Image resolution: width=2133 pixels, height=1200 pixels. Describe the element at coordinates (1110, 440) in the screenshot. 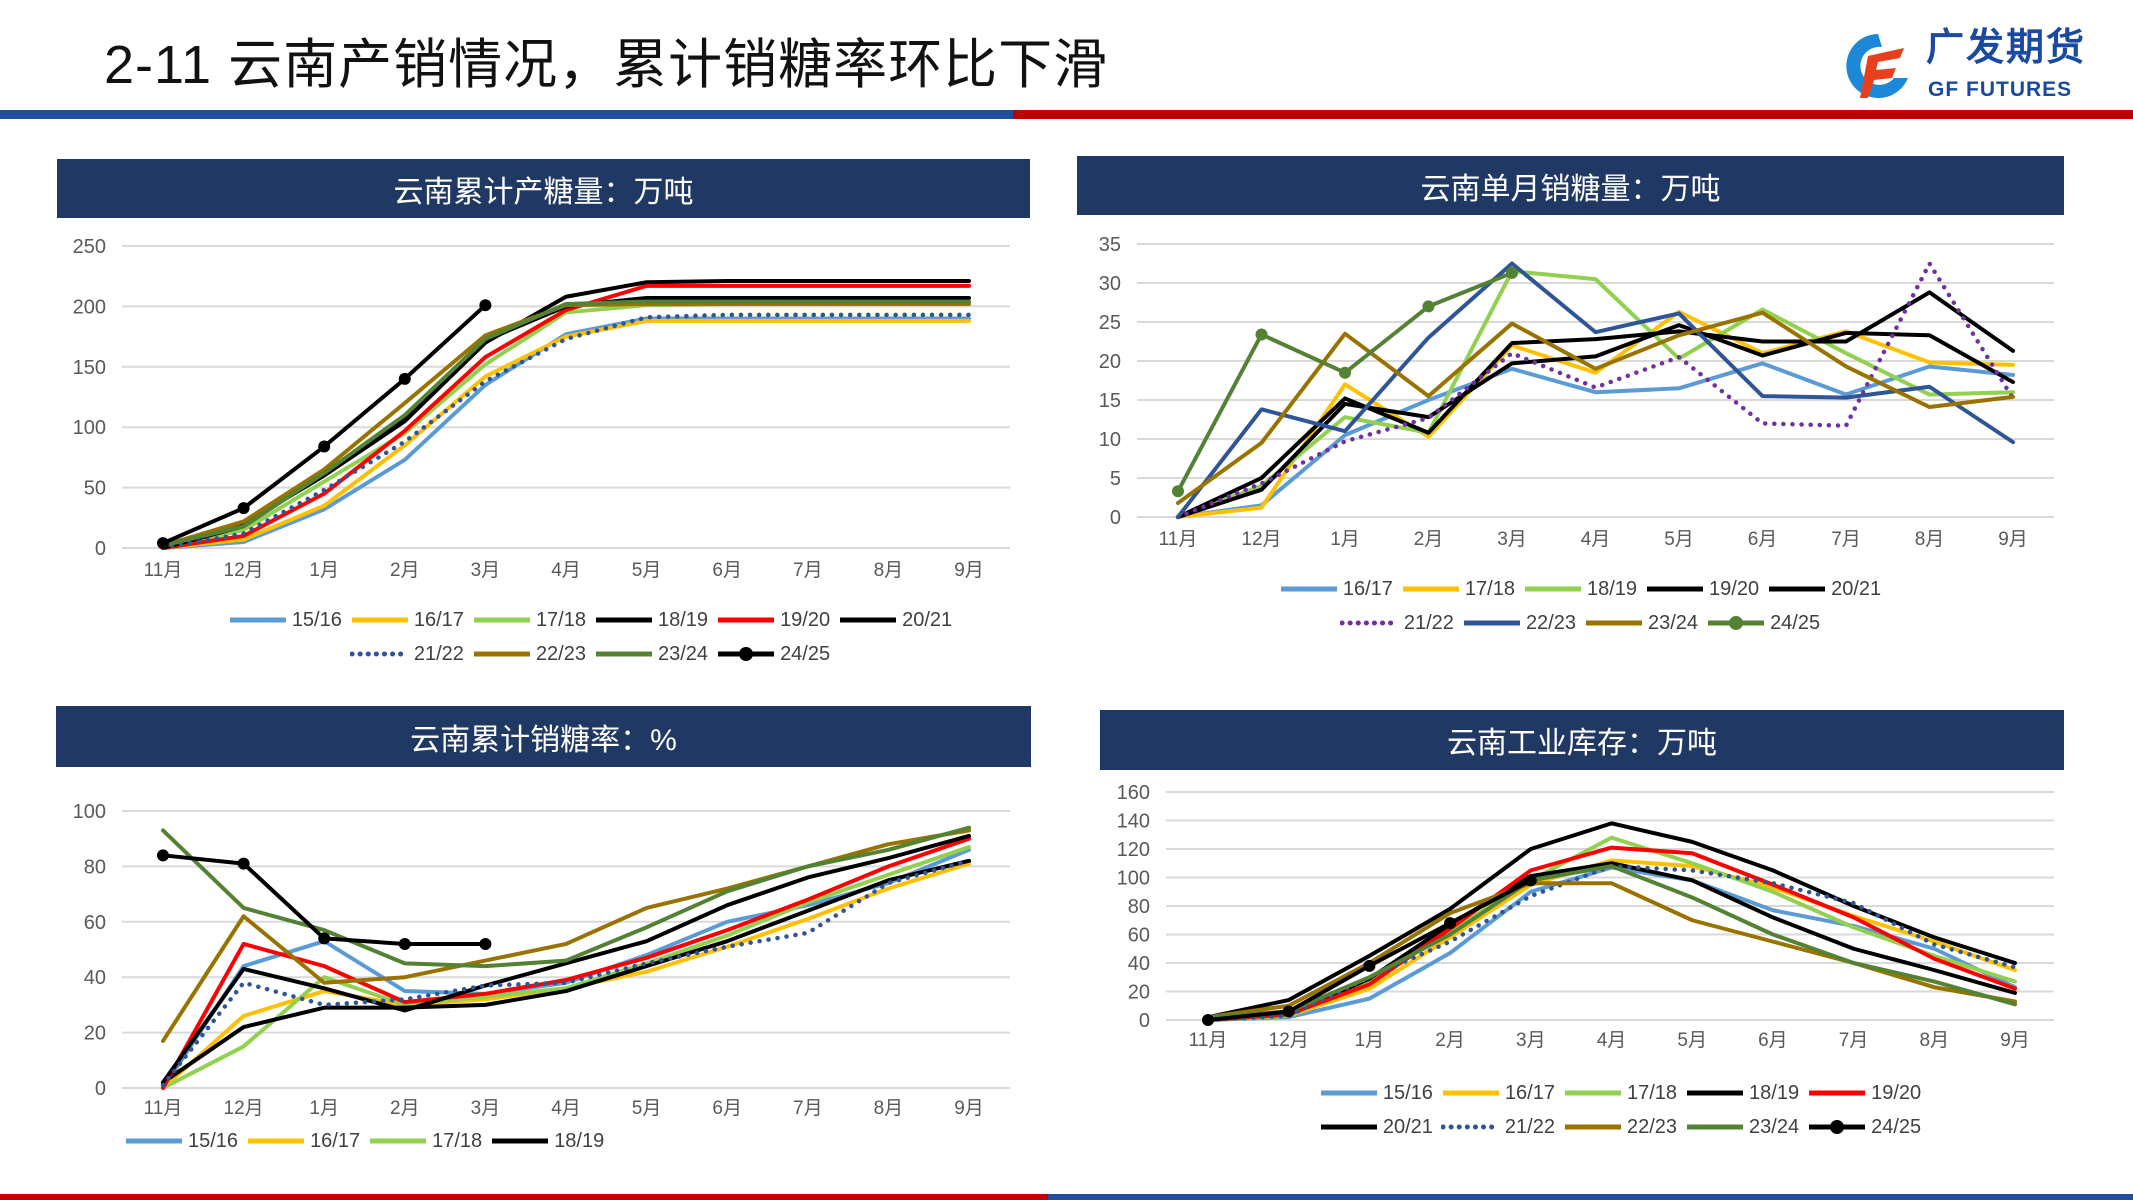

I see `y-tick-label: 10` at that location.